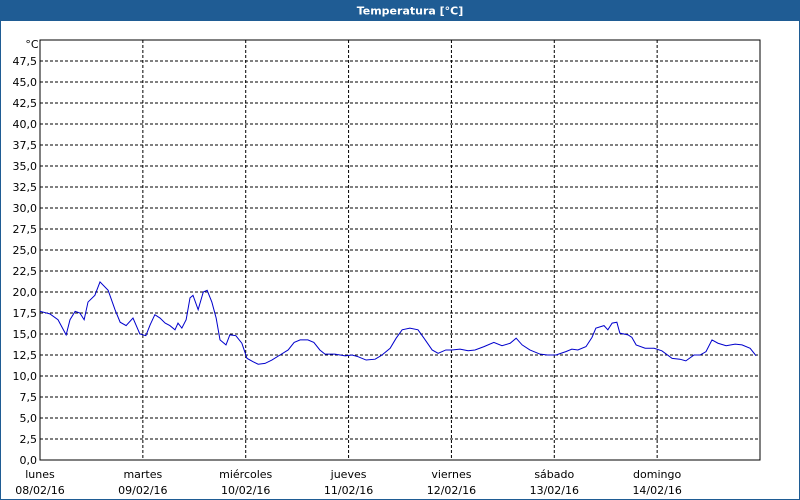  What do you see at coordinates (25, 271) in the screenshot?
I see `y-tick-label: 22,5` at bounding box center [25, 271].